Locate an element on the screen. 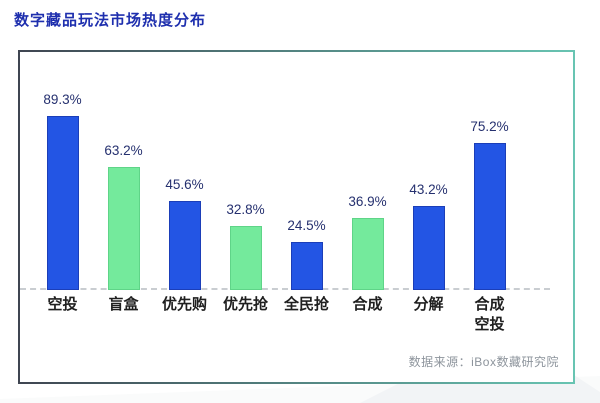  bar-value-label: 89.3% is located at coordinates (62, 99).